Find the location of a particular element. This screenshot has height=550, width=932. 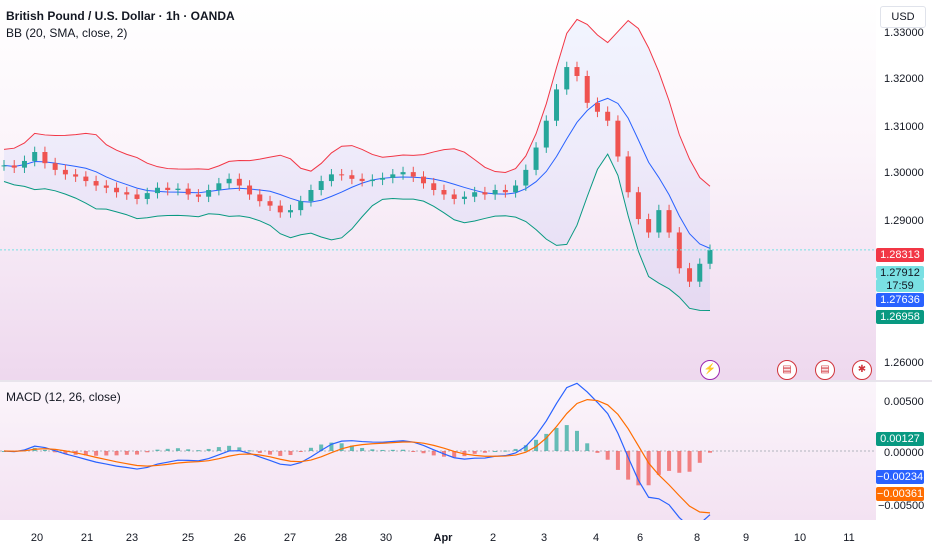

macd-tick: −0.00500 is located at coordinates (901, 506).